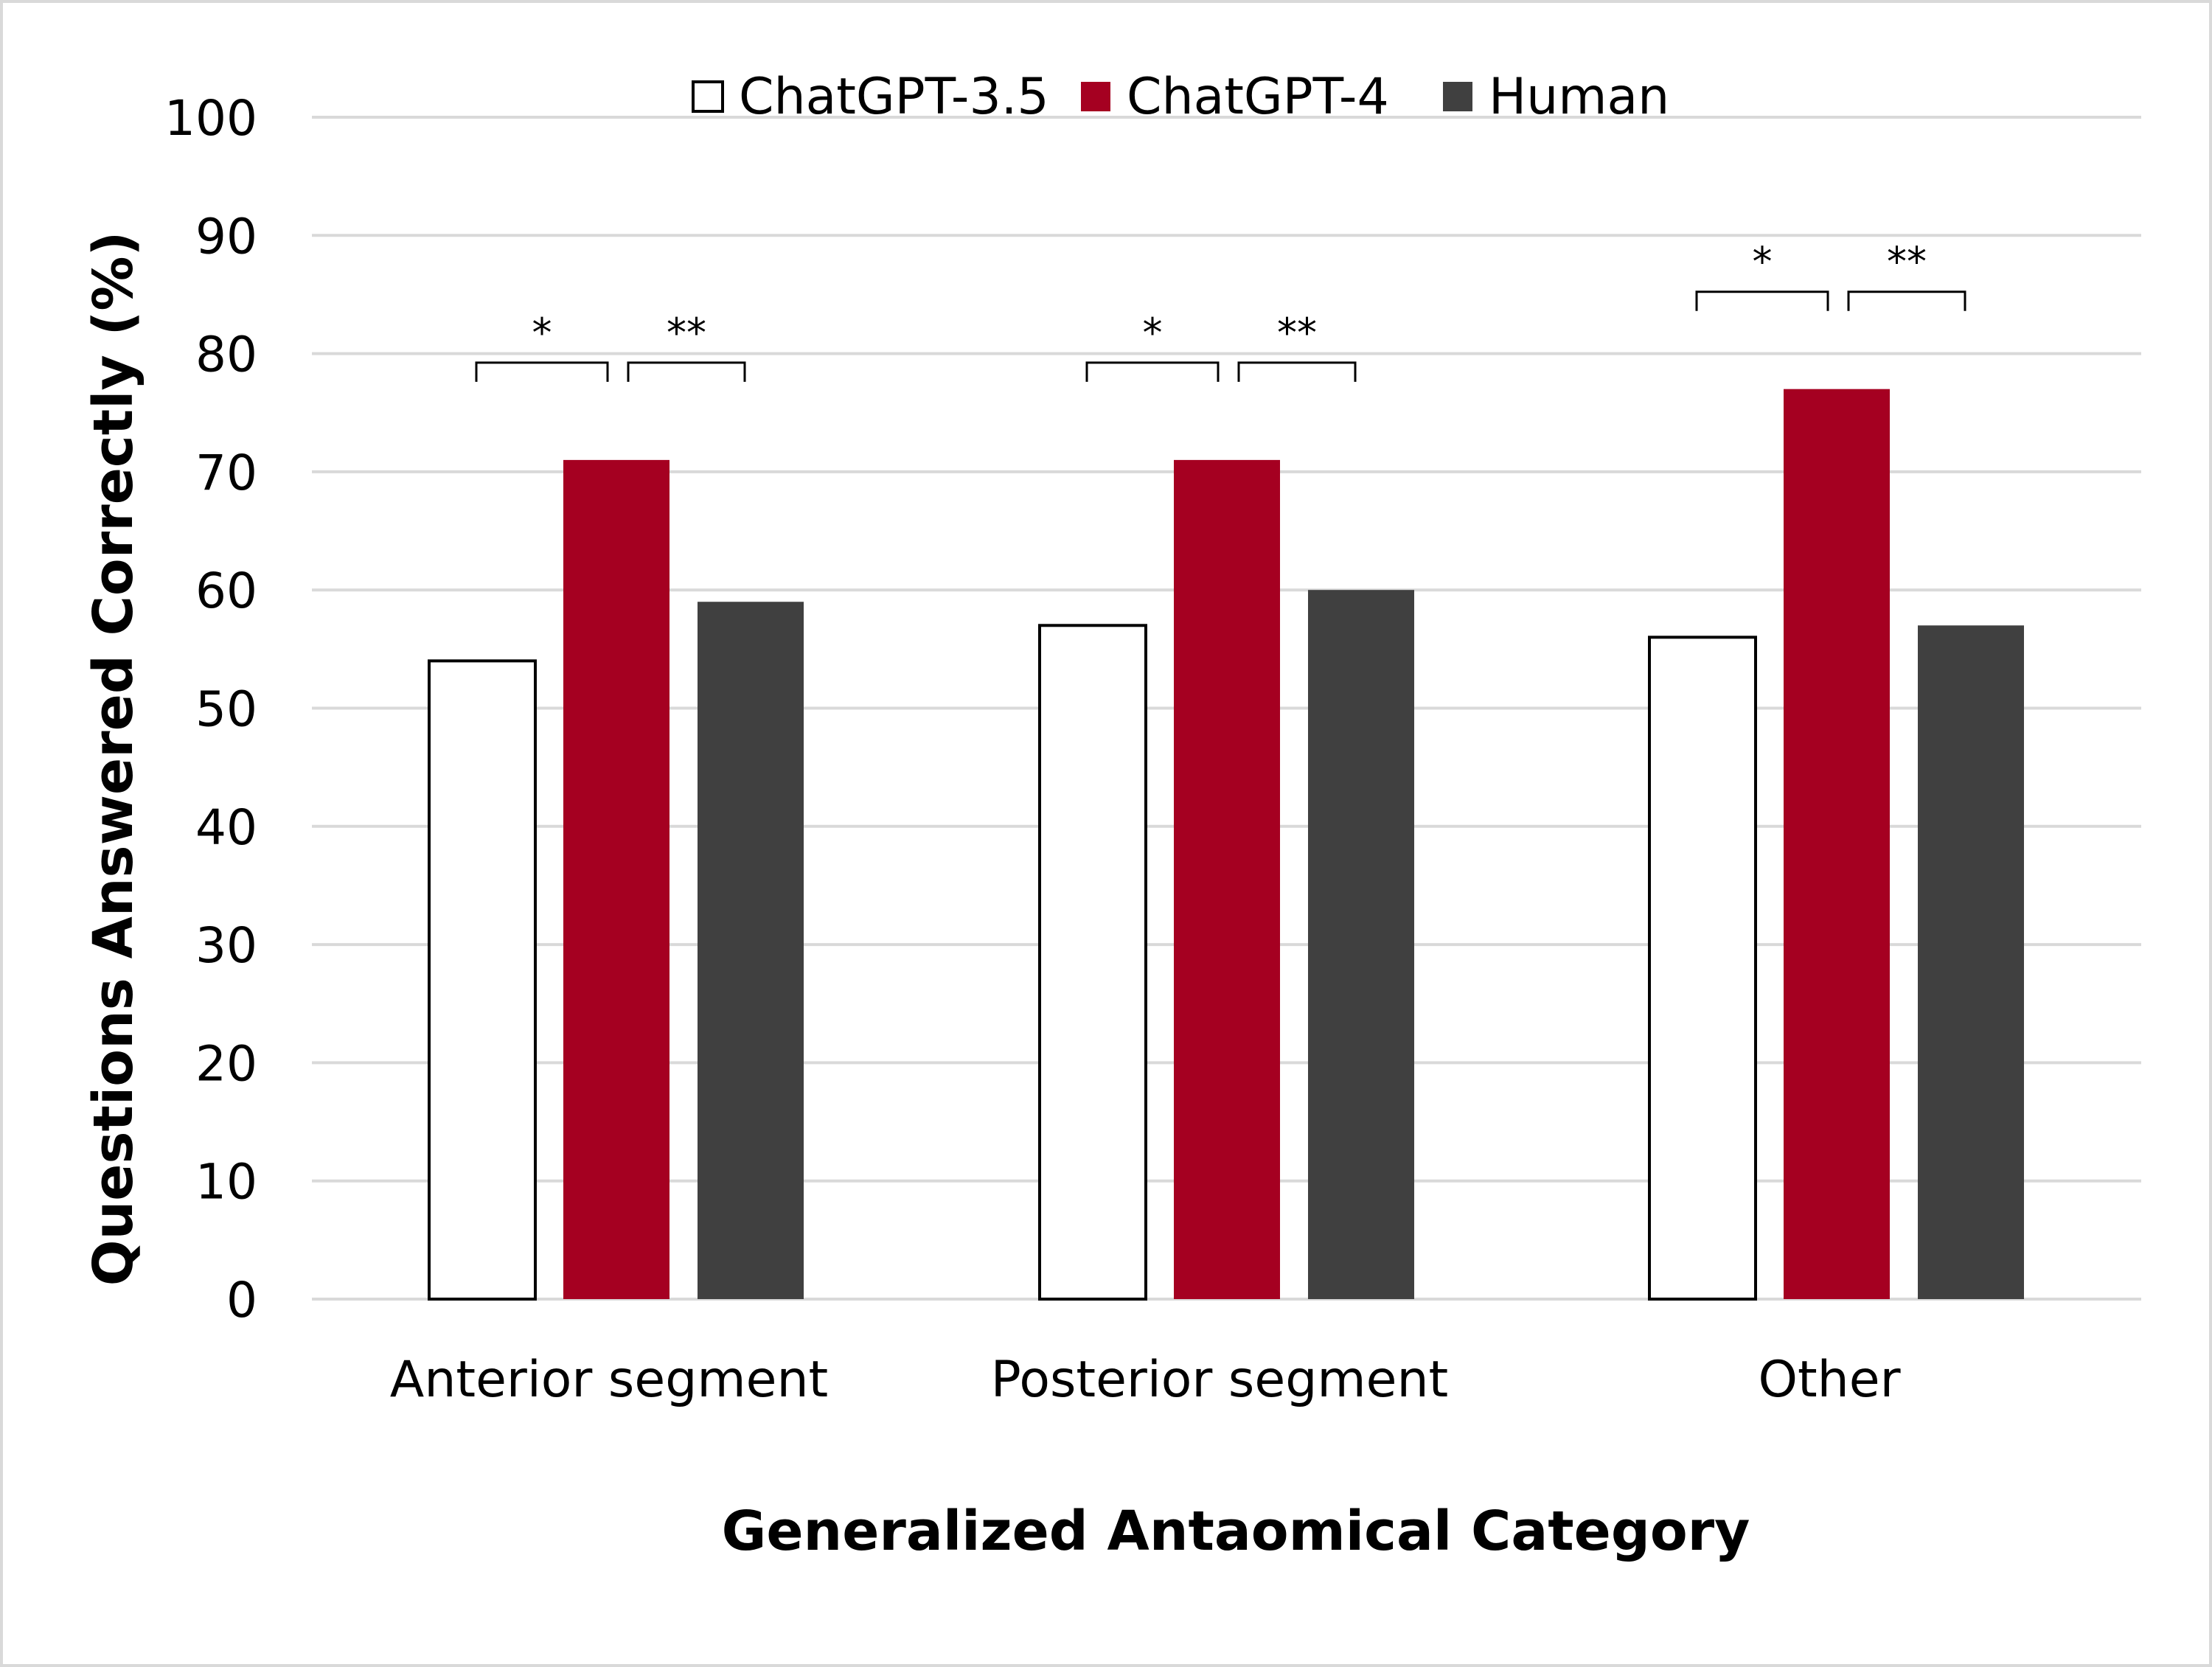  I want to click on y-tick-label: 10, so click(226, 1182).